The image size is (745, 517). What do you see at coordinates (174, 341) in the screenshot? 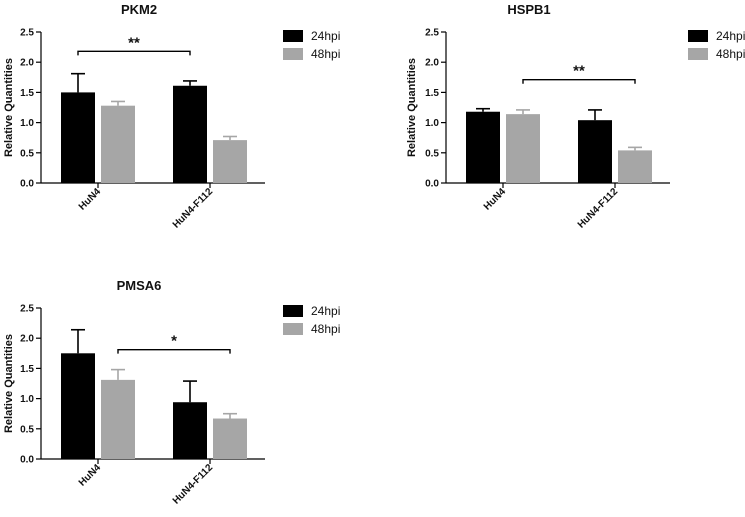
I see `significance-label: *` at bounding box center [174, 341].